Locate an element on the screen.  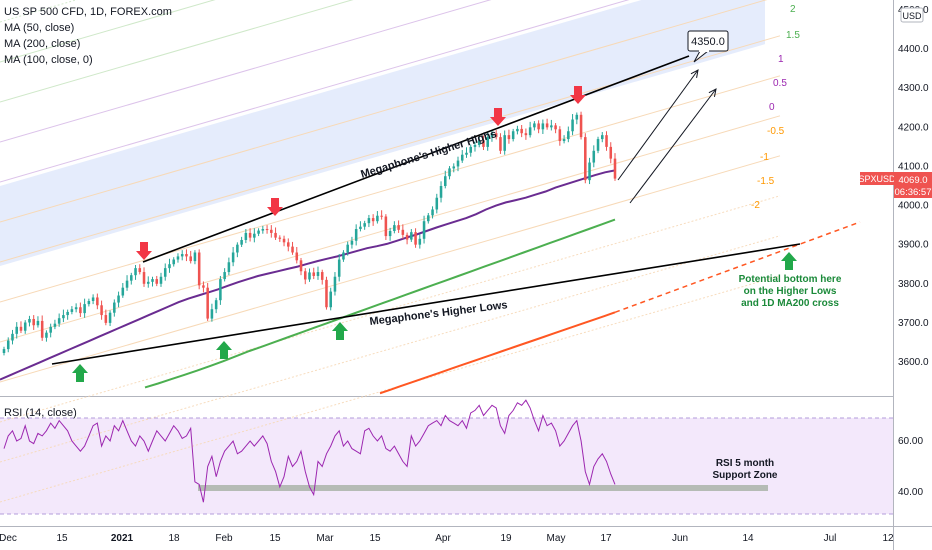
rsi-tick-0: 60.00 is located at coordinates (910, 441).